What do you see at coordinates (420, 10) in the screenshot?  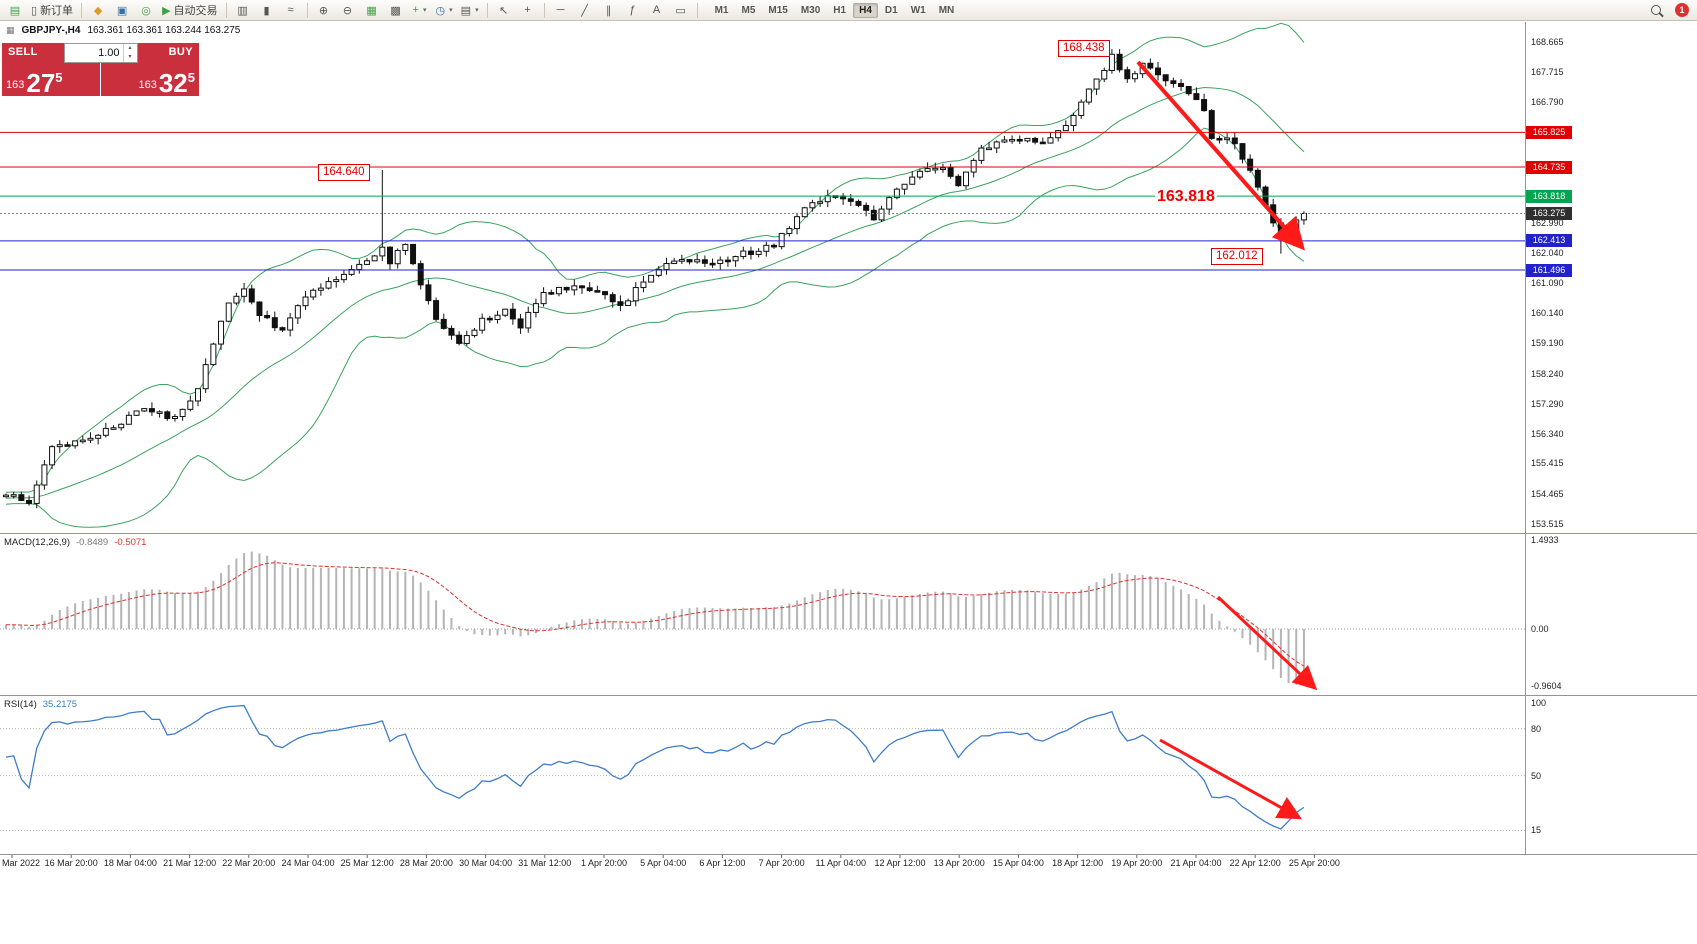 I see `add-indicator-icon: + ▾` at bounding box center [420, 10].